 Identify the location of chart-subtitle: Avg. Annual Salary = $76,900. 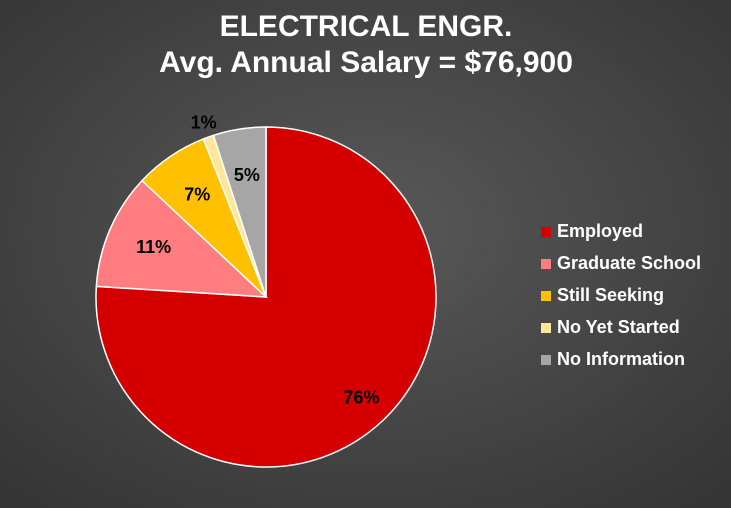
(366, 62).